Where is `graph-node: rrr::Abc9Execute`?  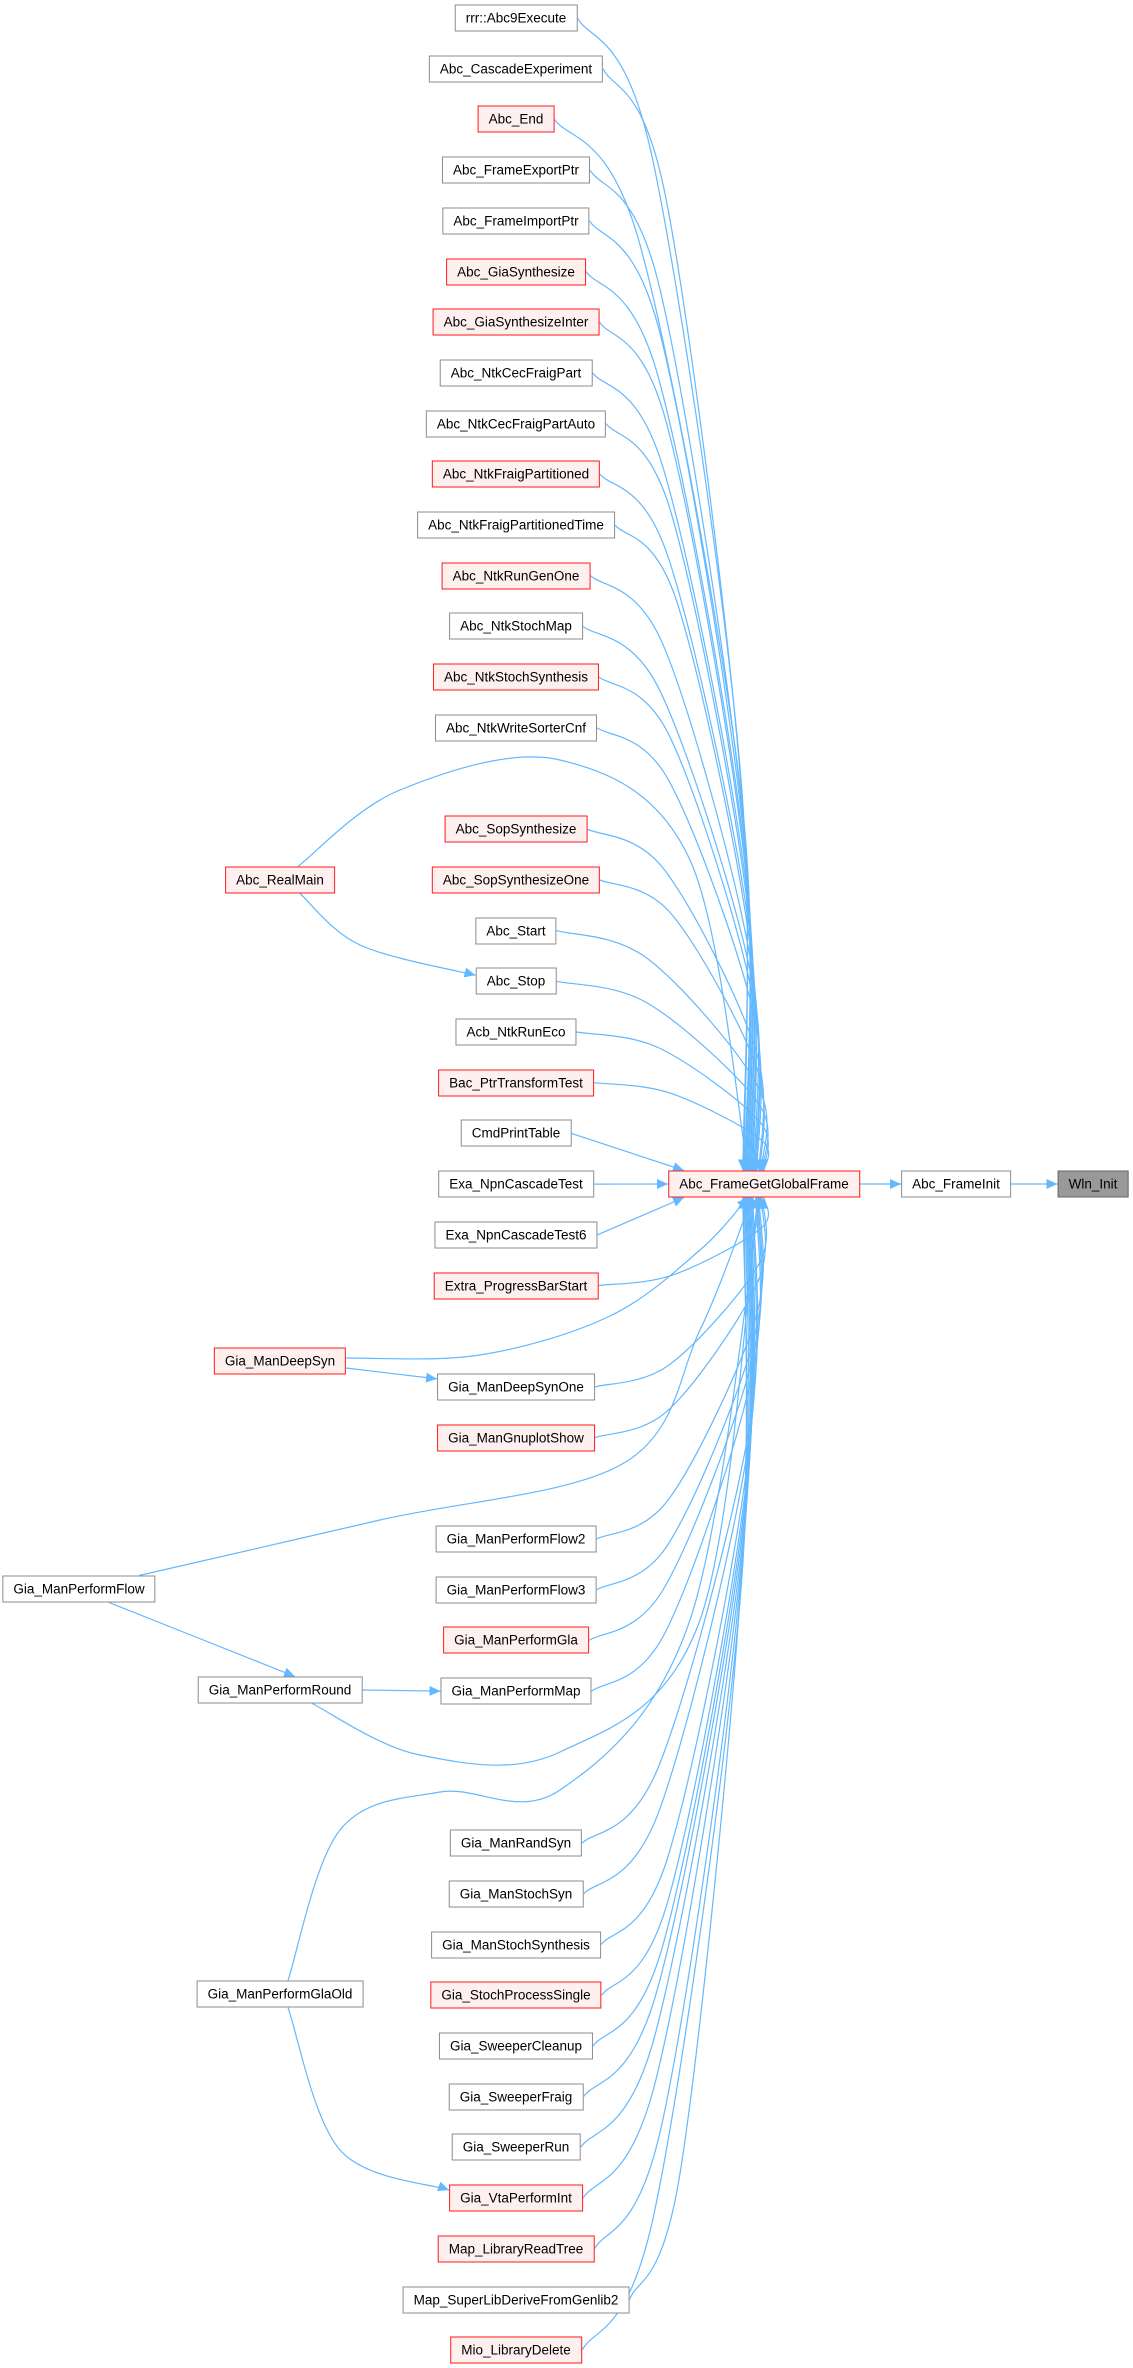 graph-node: rrr::Abc9Execute is located at coordinates (516, 18).